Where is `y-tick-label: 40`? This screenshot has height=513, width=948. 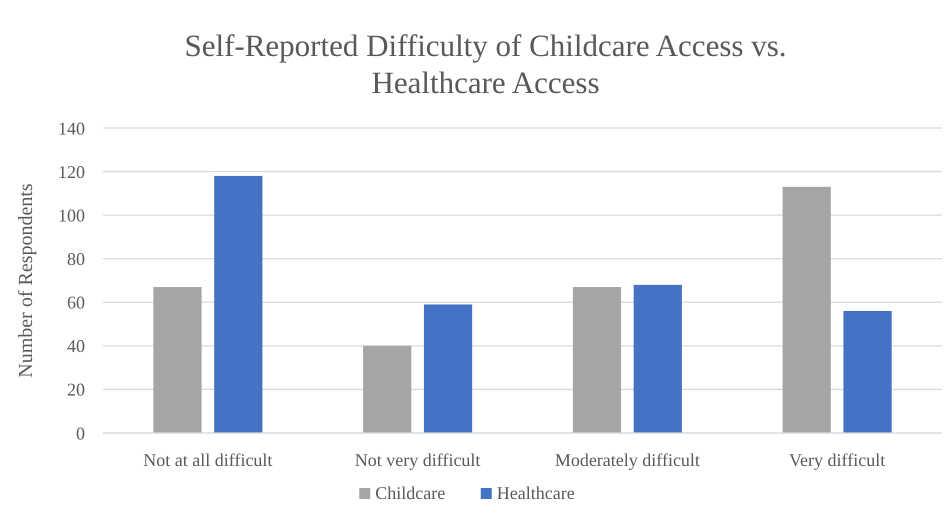 y-tick-label: 40 is located at coordinates (76, 346).